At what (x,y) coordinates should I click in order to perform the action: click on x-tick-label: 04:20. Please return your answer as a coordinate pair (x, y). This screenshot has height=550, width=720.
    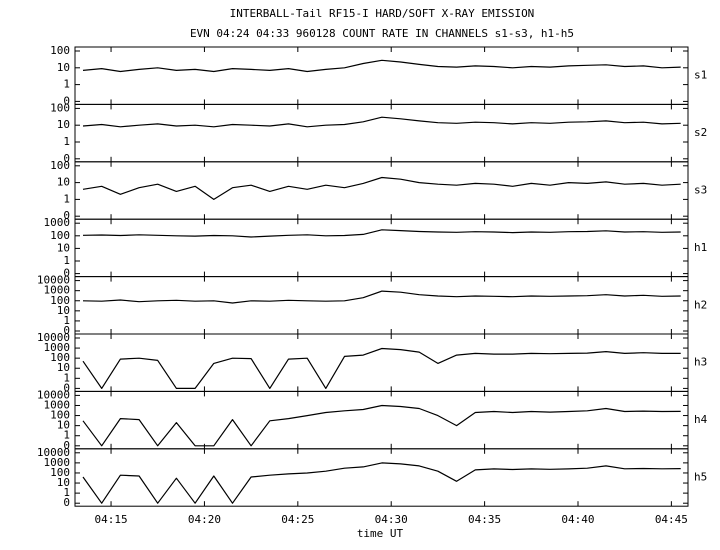
    Looking at the image, I should click on (204, 519).